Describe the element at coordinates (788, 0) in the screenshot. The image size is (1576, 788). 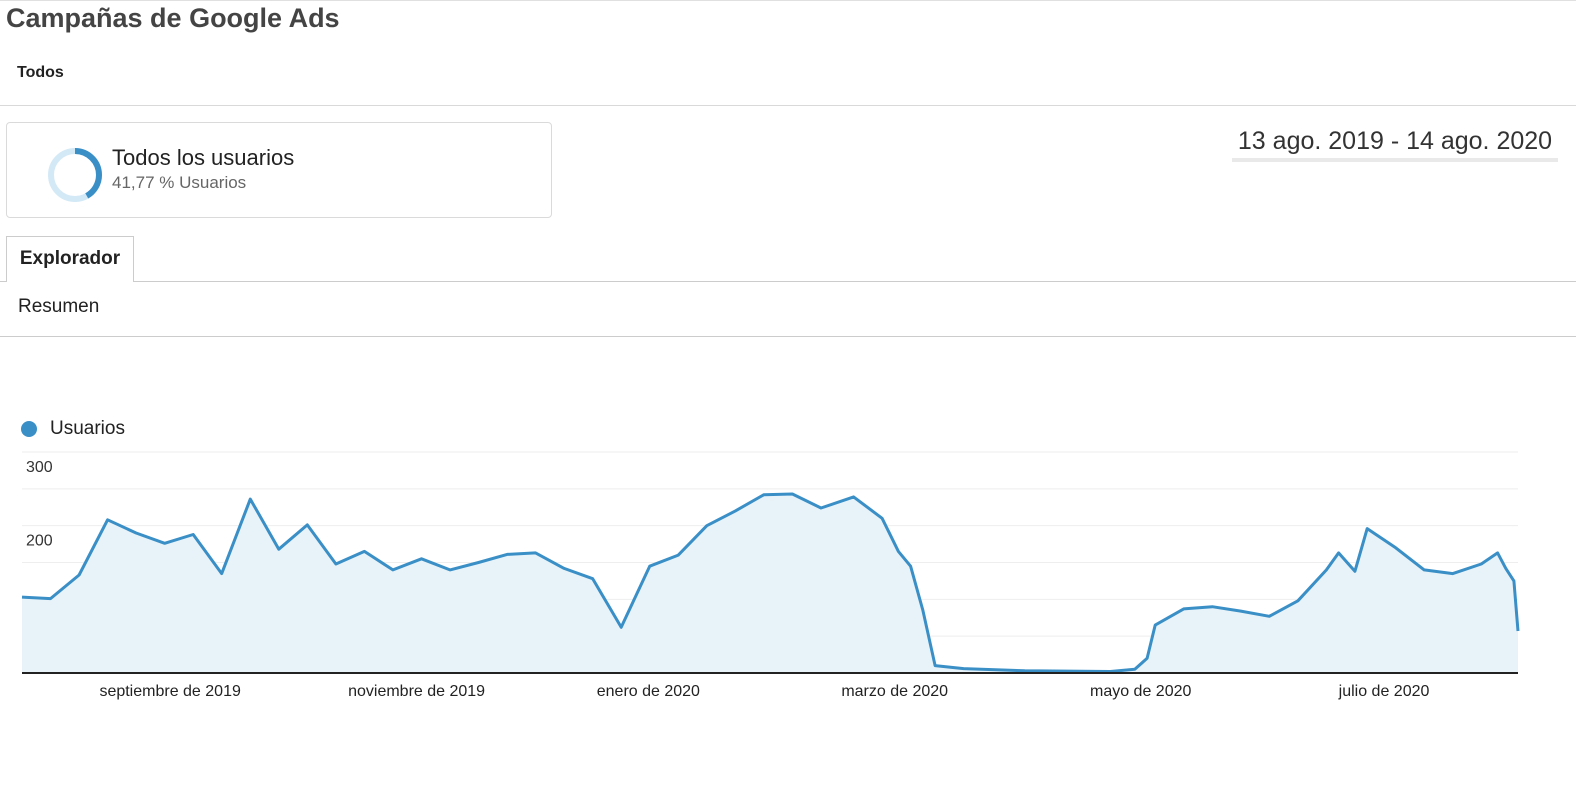
I see `top-divider` at that location.